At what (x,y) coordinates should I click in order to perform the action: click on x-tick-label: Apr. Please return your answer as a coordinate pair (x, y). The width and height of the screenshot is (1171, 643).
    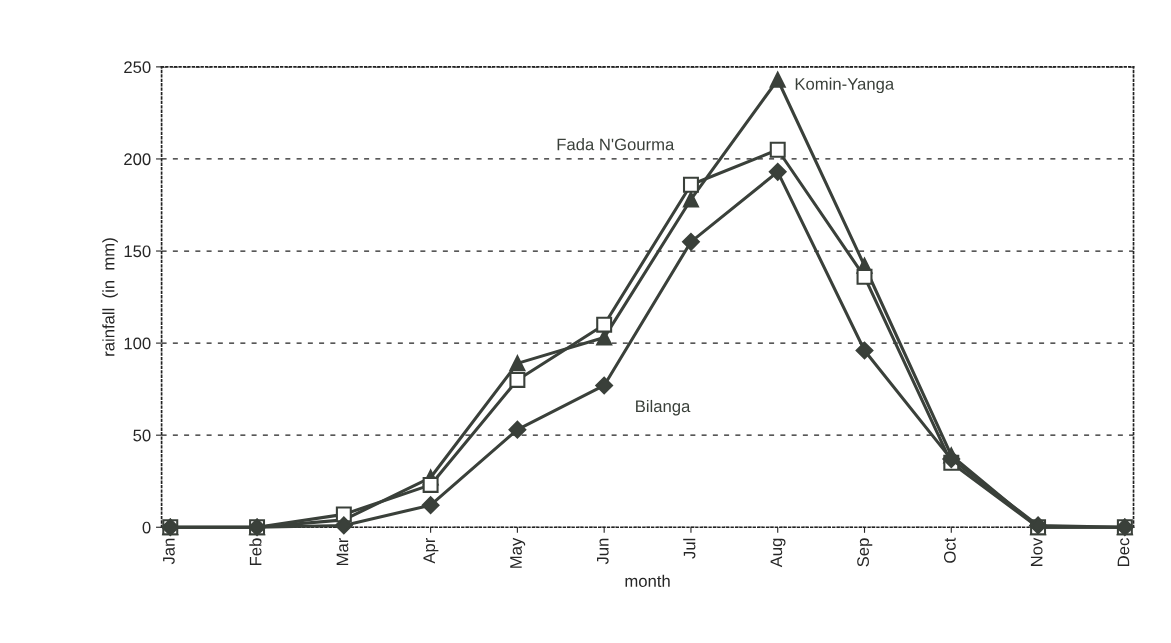
    Looking at the image, I should click on (431, 550).